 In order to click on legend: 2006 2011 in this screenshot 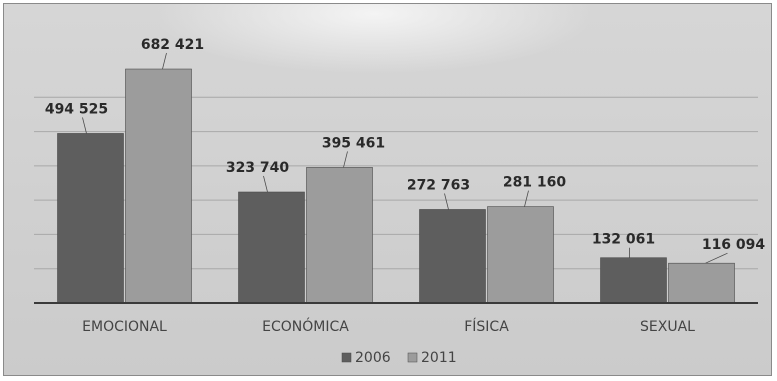, I will do `click(399, 358)`.